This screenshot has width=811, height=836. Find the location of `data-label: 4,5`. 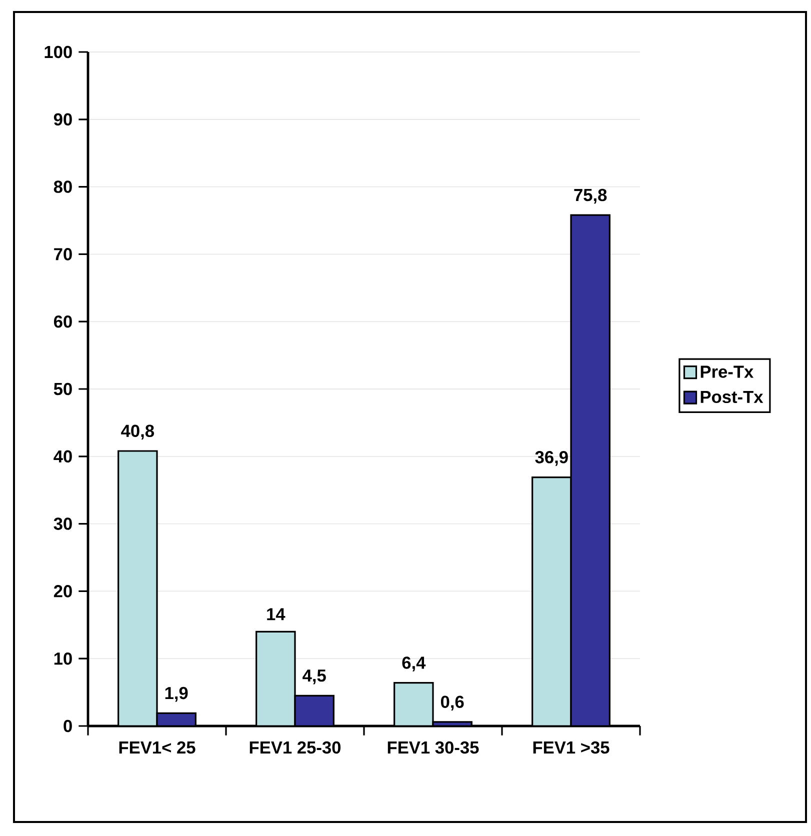

data-label: 4,5 is located at coordinates (314, 677).